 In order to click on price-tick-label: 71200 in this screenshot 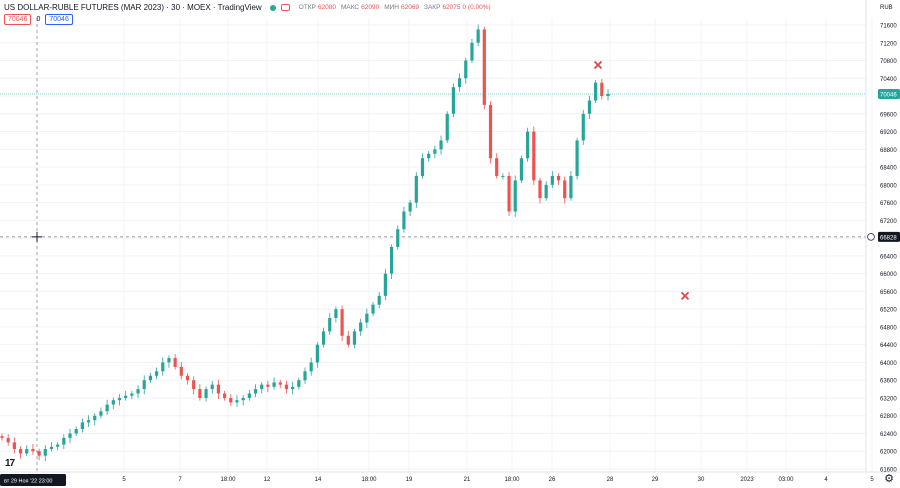, I will do `click(888, 44)`.